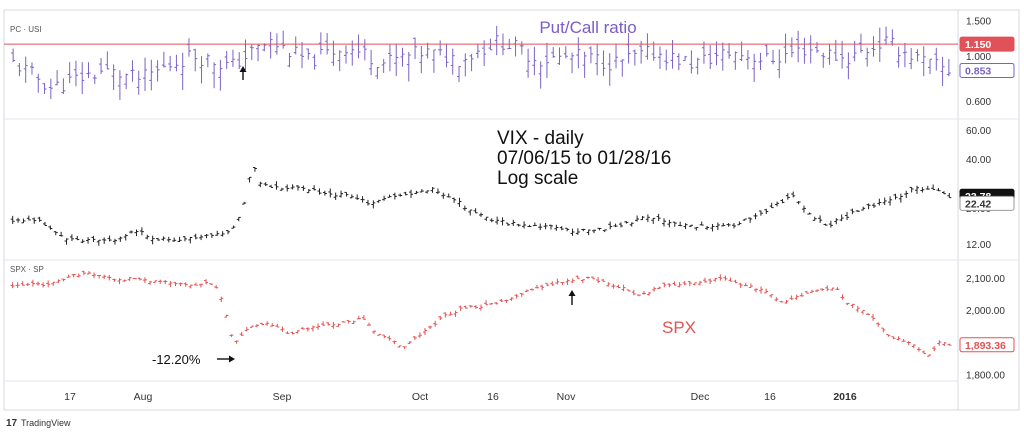 The width and height of the screenshot is (1024, 439). What do you see at coordinates (987, 70) in the screenshot?
I see `putcall-price-tag: 0.853` at bounding box center [987, 70].